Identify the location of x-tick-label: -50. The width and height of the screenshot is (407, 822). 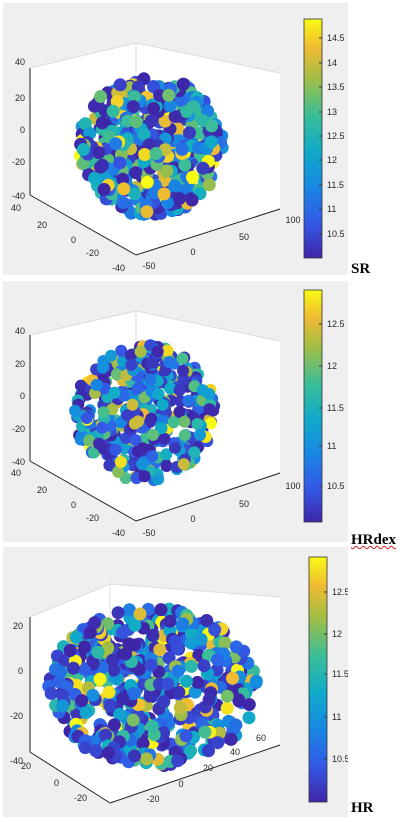
(148, 266).